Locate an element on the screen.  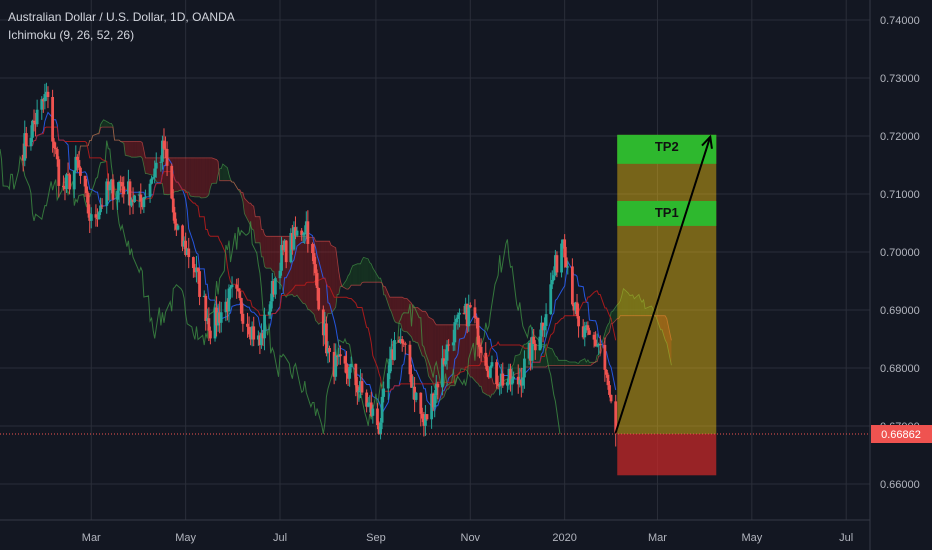
indicator-legend: Ichimoku (9, 26, 52, 26) is located at coordinates (71, 35).